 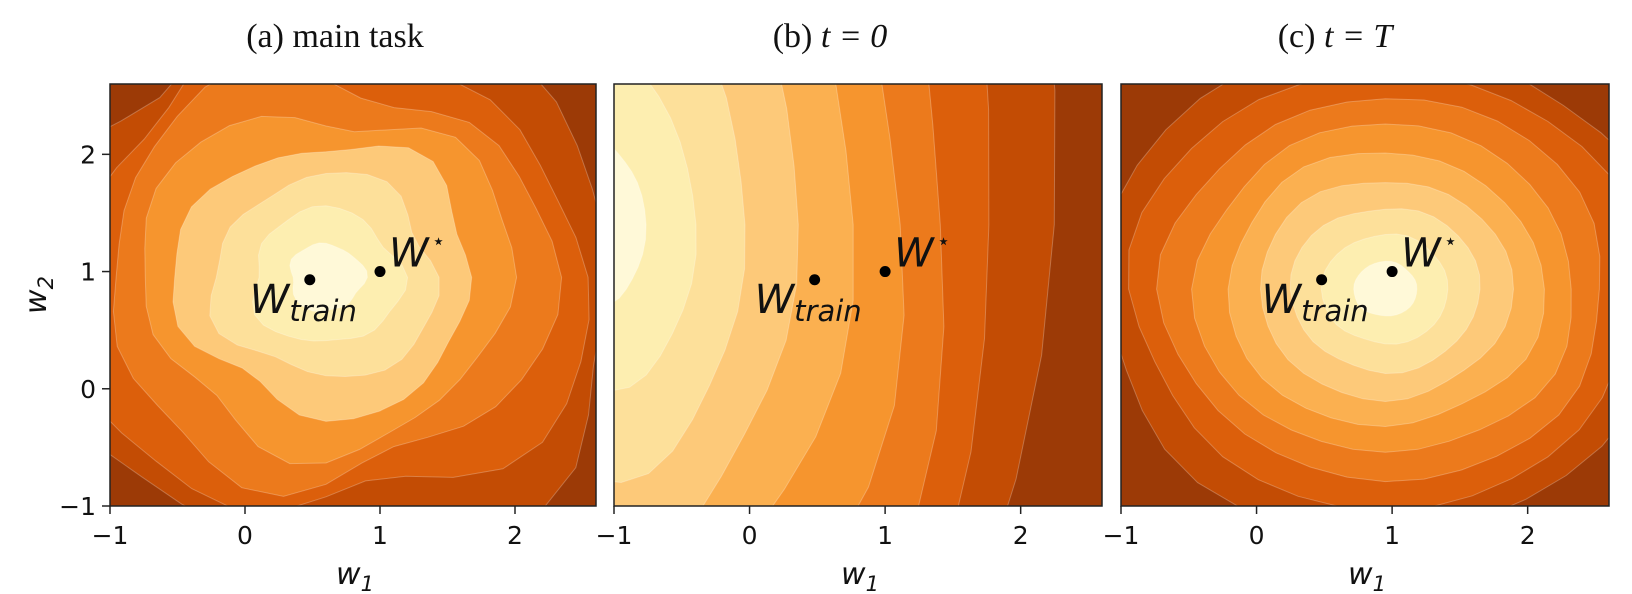 What do you see at coordinates (335, 36) in the screenshot?
I see `panel-title: (a) main task` at bounding box center [335, 36].